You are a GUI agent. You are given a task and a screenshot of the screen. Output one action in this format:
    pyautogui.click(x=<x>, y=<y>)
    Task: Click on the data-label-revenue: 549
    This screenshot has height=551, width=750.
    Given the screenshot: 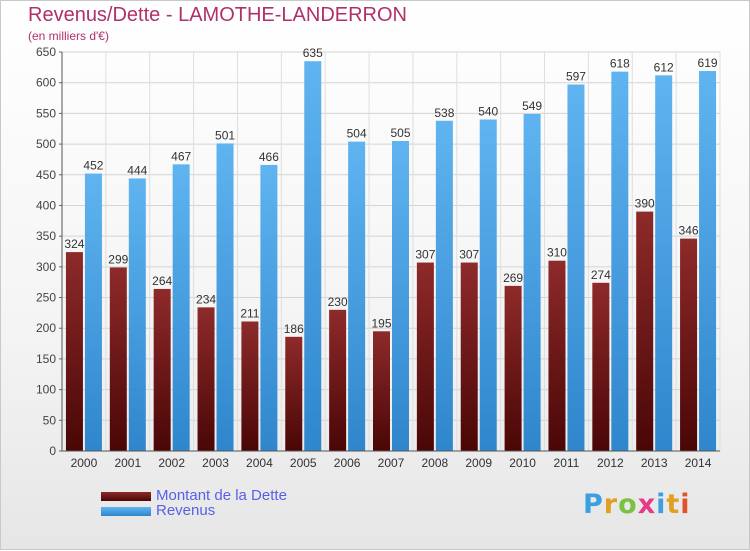 What is the action you would take?
    pyautogui.click(x=532, y=106)
    